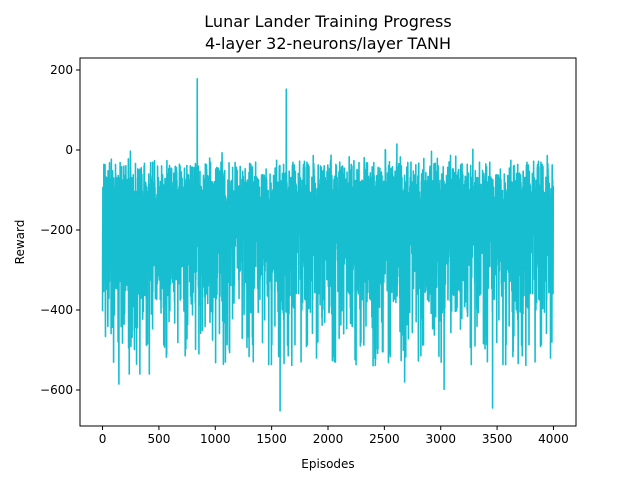 This screenshot has height=480, width=640. I want to click on y-tick-label: −200, so click(56, 230).